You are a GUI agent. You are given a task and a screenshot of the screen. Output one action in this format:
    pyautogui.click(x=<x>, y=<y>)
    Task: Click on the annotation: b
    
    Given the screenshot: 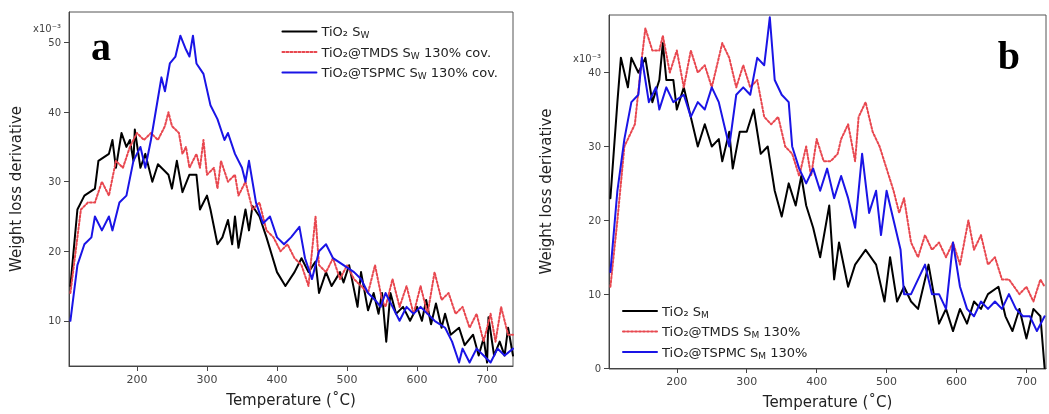 What is the action you would take?
    pyautogui.click(x=1008, y=55)
    